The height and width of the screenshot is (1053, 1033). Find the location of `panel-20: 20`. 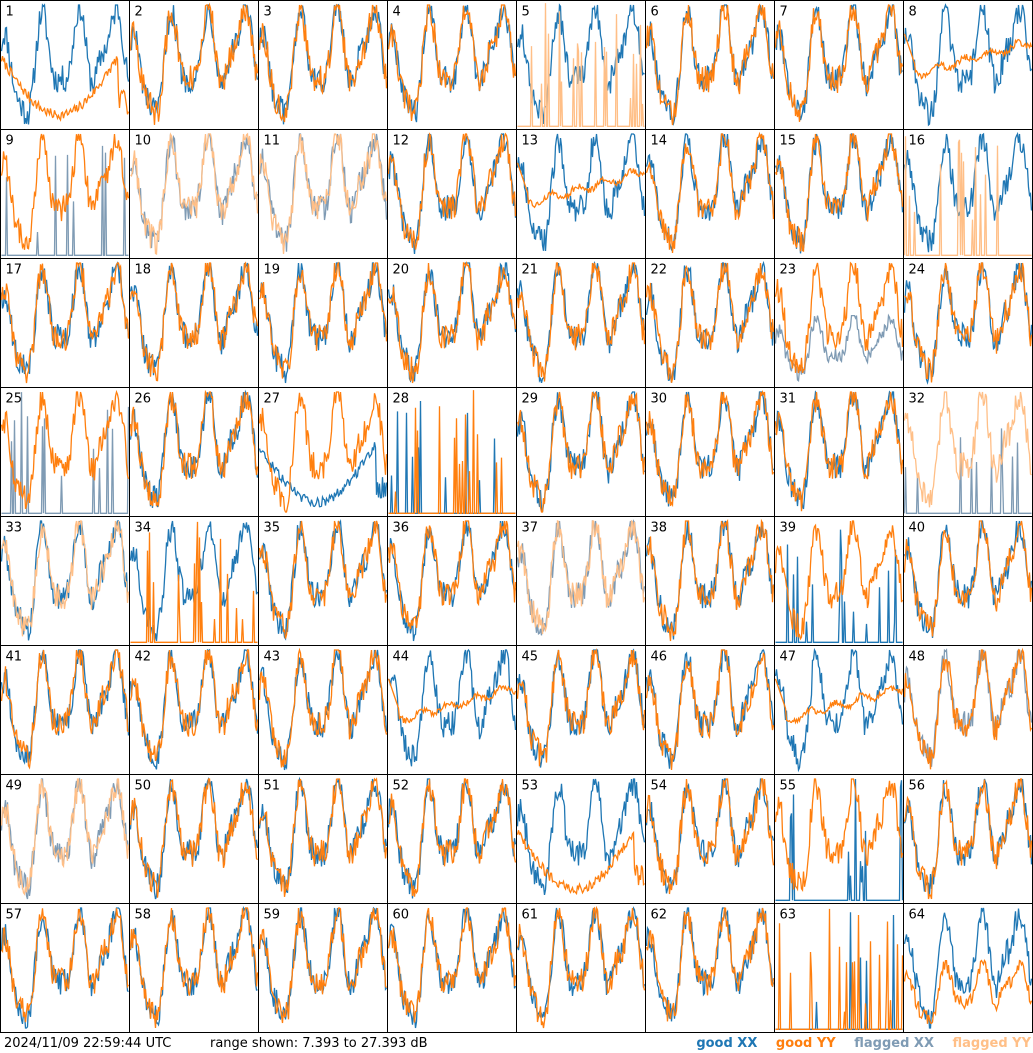

panel-20: 20 is located at coordinates (452, 323).